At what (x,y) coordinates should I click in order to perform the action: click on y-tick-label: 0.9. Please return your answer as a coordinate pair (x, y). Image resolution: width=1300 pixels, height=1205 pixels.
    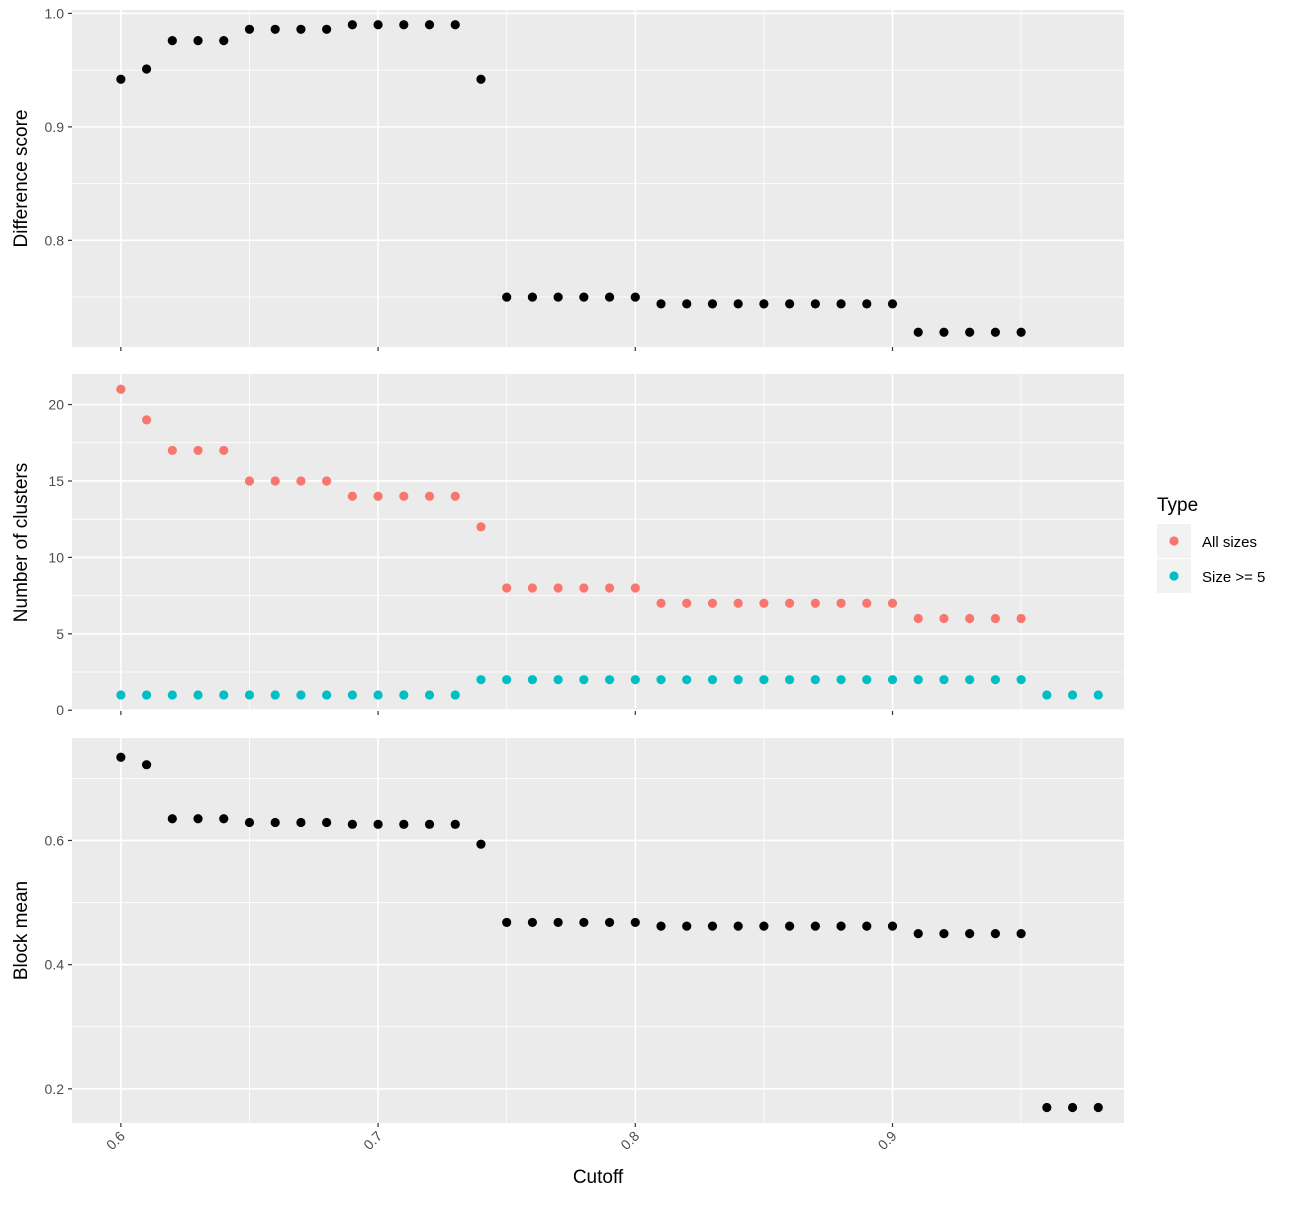
    Looking at the image, I should click on (55, 127).